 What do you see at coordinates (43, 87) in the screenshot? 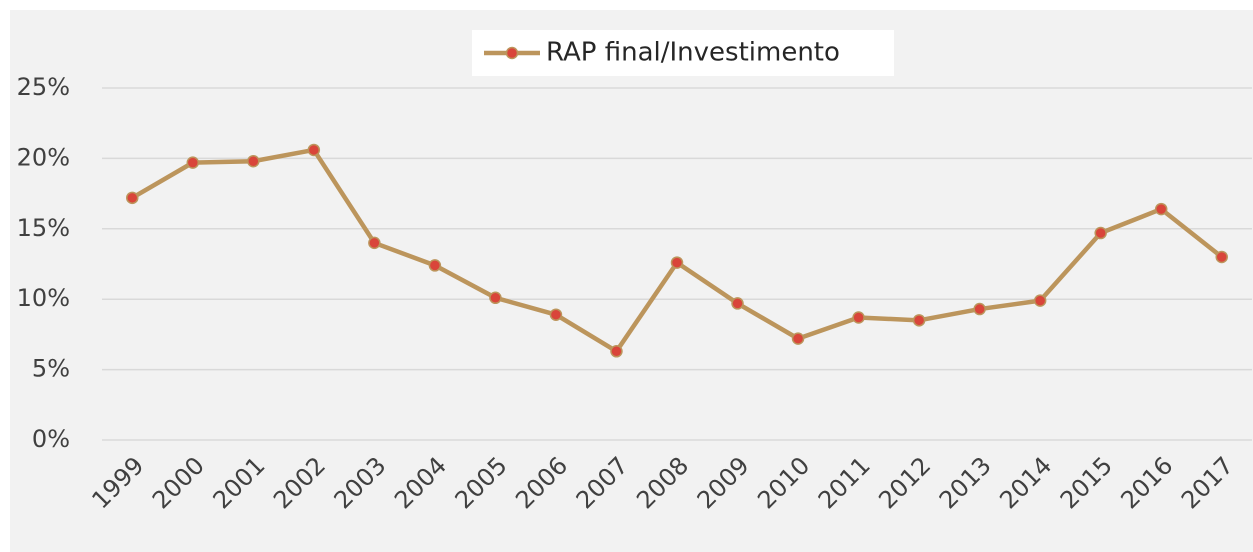
I see `y-tick-label: 25%` at bounding box center [43, 87].